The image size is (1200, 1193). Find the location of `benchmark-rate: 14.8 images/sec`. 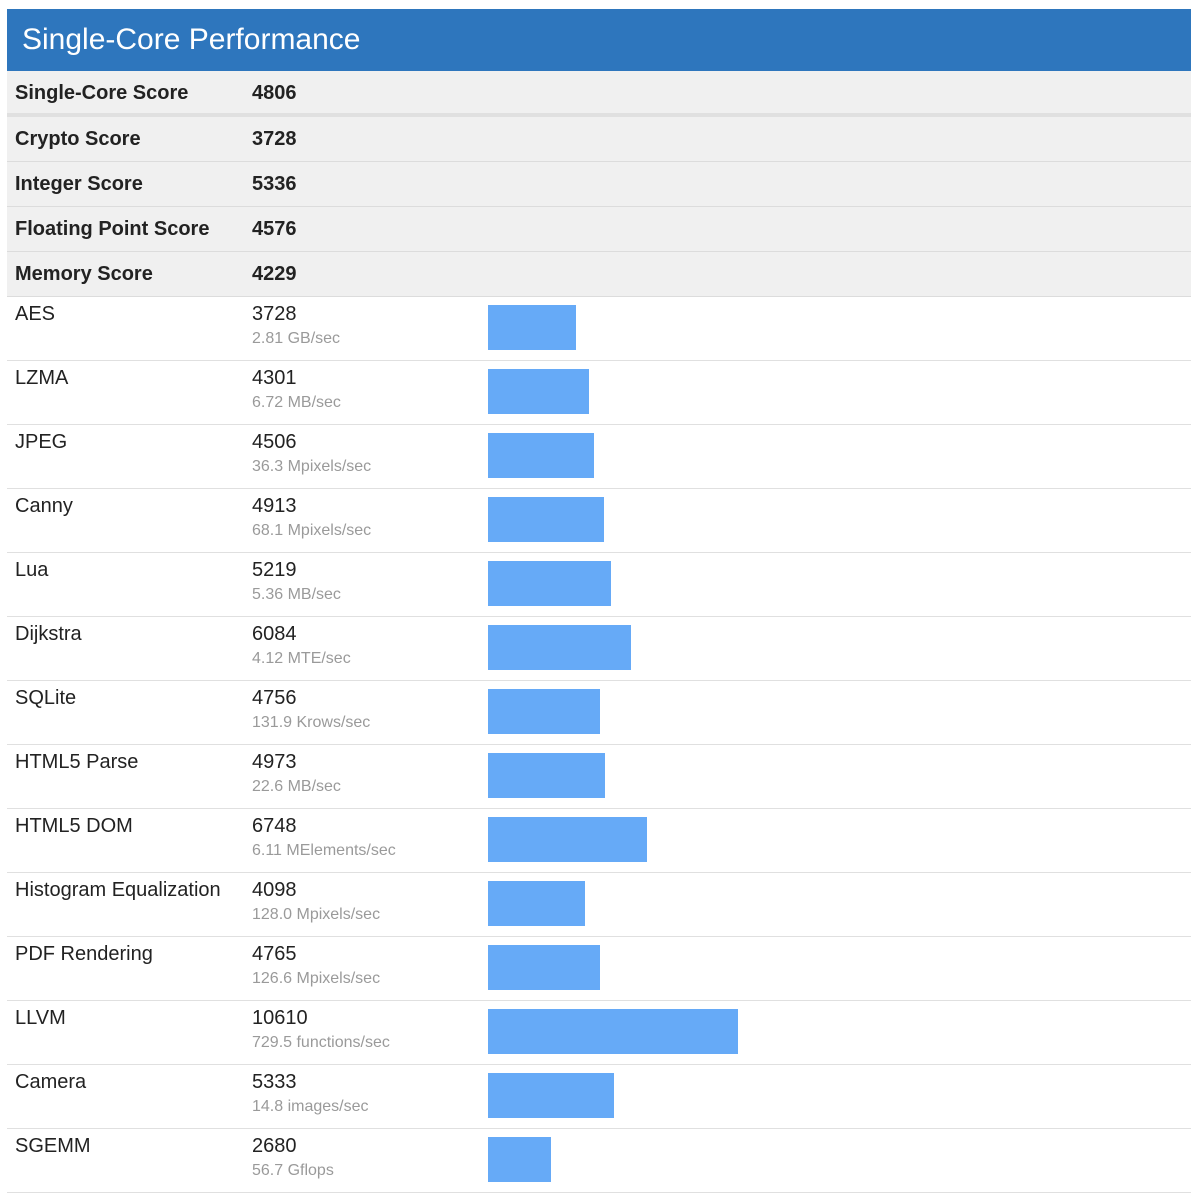

benchmark-rate: 14.8 images/sec is located at coordinates (310, 1106).